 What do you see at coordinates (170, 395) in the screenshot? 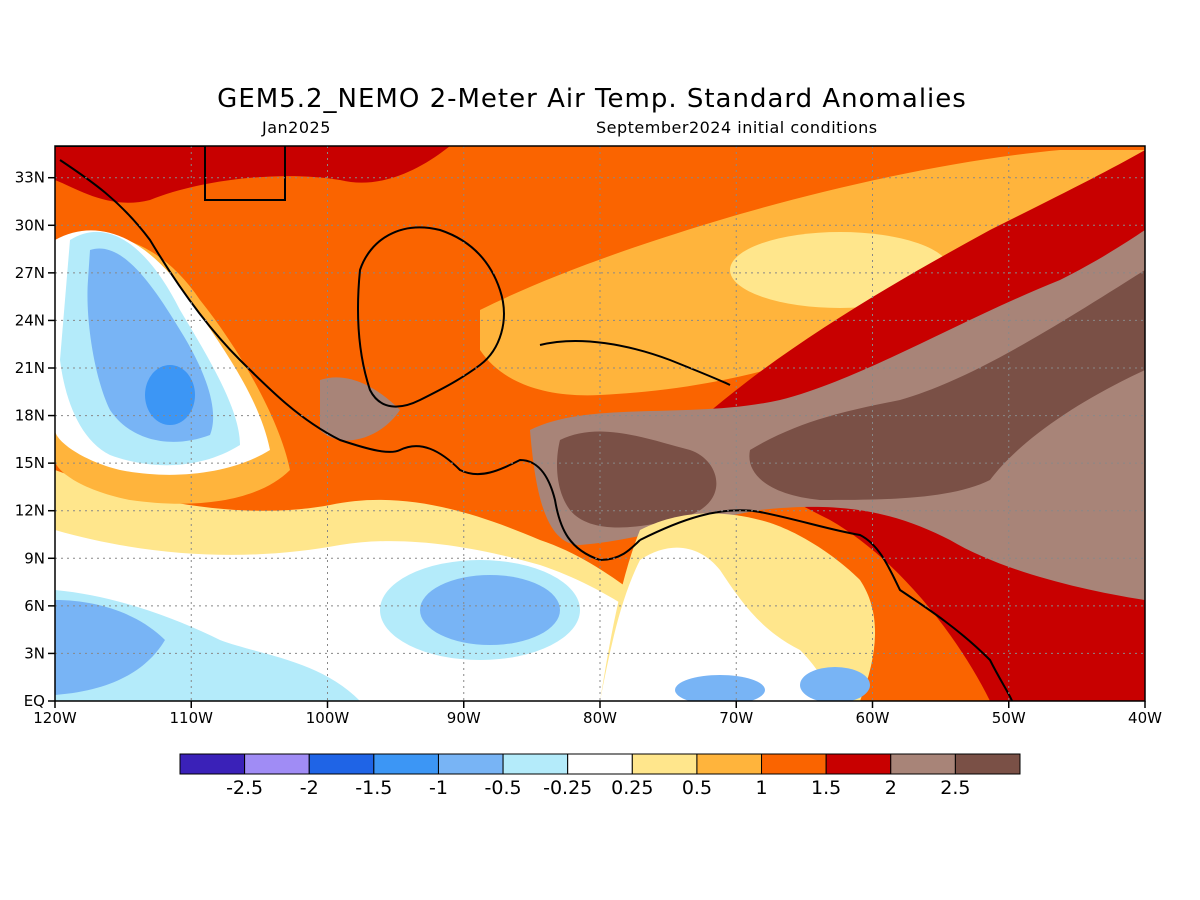
I see `anomaly-fill-minus-1-west` at bounding box center [170, 395].